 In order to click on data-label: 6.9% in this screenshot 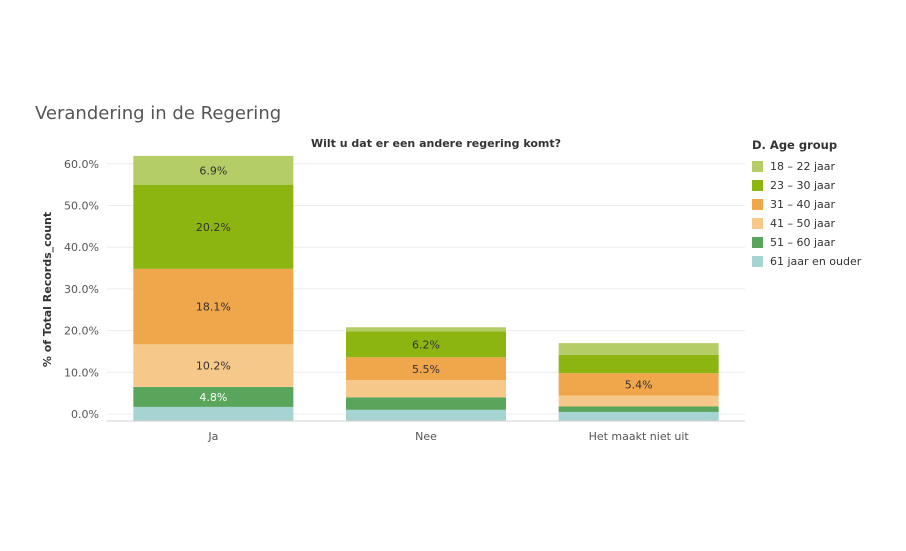, I will do `click(213, 170)`.